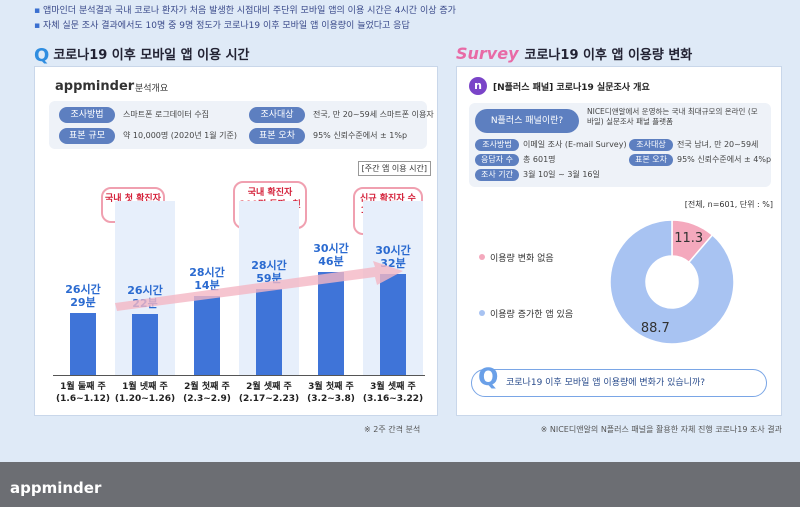 The width and height of the screenshot is (800, 507). I want to click on category-label: 2월 첫째 주 (2.3~2.9), so click(207, 393).